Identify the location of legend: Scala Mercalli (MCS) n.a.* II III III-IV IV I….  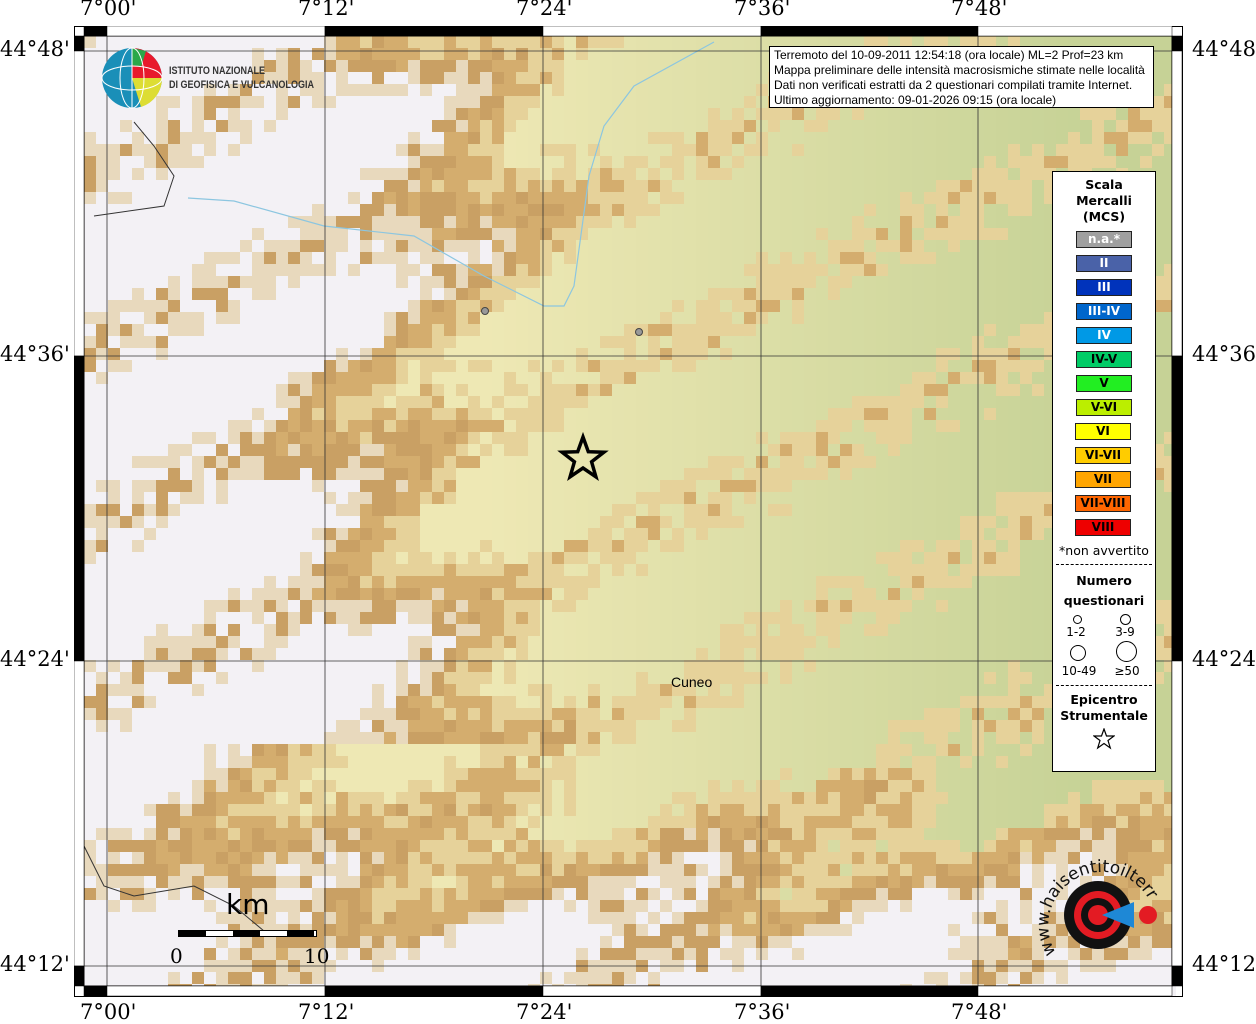
(1104, 471).